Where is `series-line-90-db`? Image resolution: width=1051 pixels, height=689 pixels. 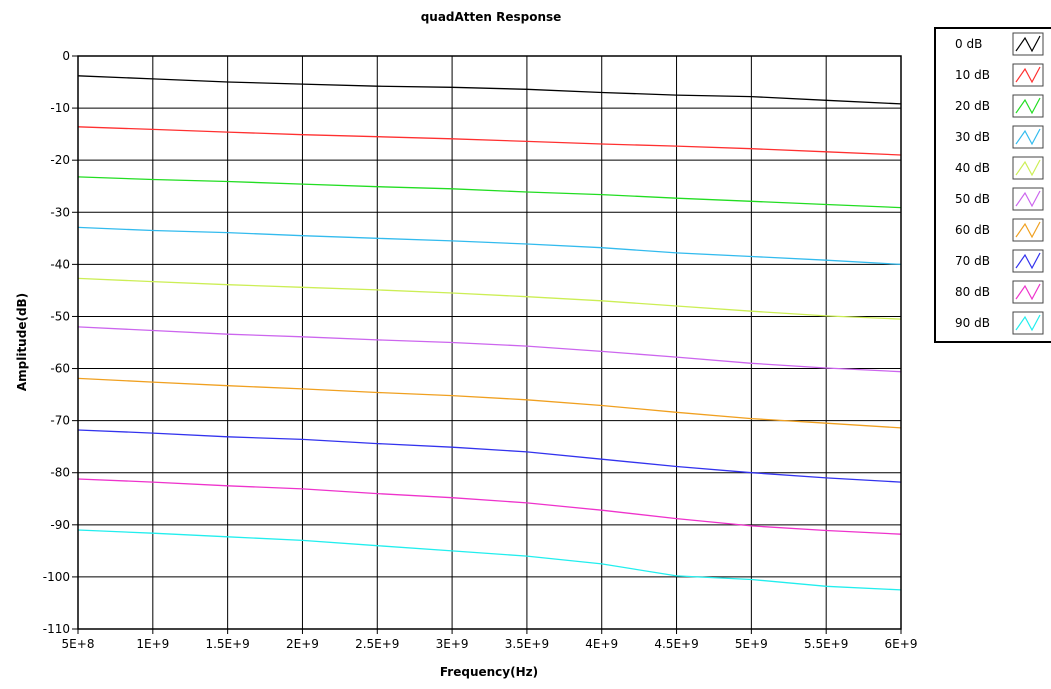
series-line-90-db is located at coordinates (489, 560).